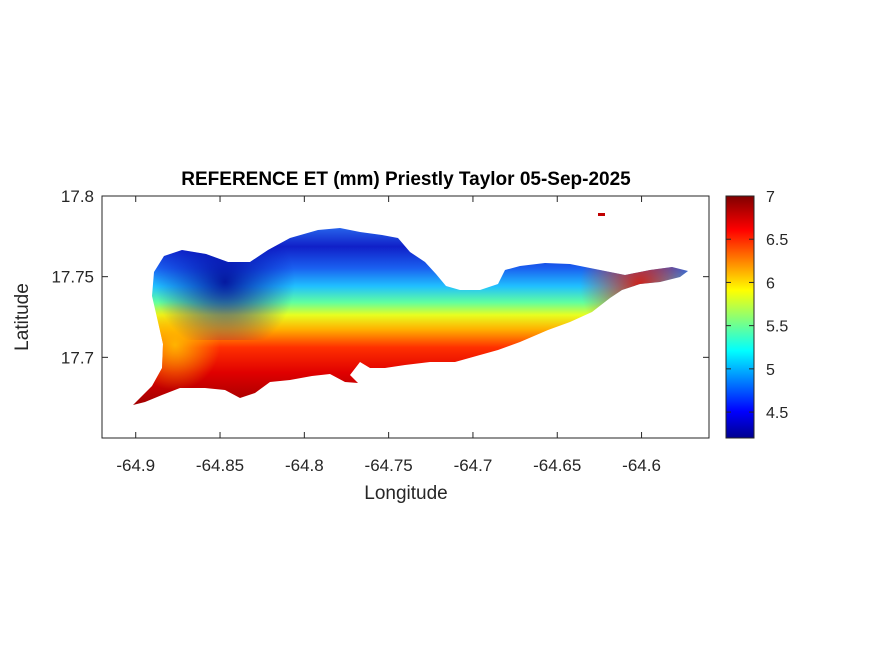  What do you see at coordinates (757, 305) in the screenshot?
I see `colorbar-ticks: 7 6.5 6 5.5 5 4.5` at bounding box center [757, 305].